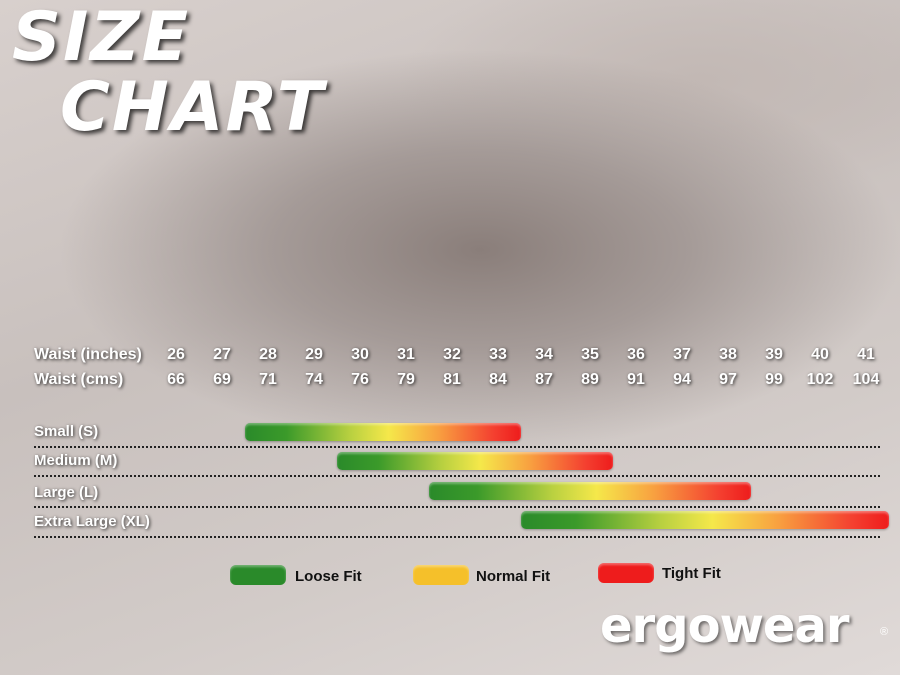  I want to click on cm-value: 99, so click(774, 379).